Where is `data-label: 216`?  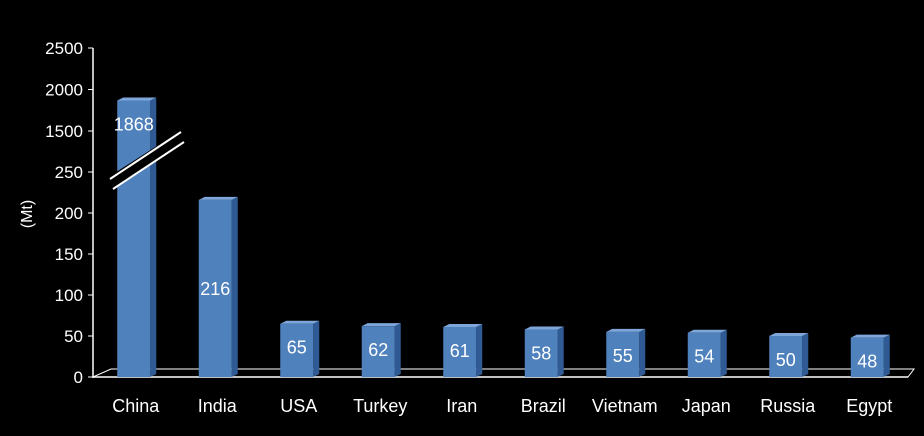 data-label: 216 is located at coordinates (215, 289).